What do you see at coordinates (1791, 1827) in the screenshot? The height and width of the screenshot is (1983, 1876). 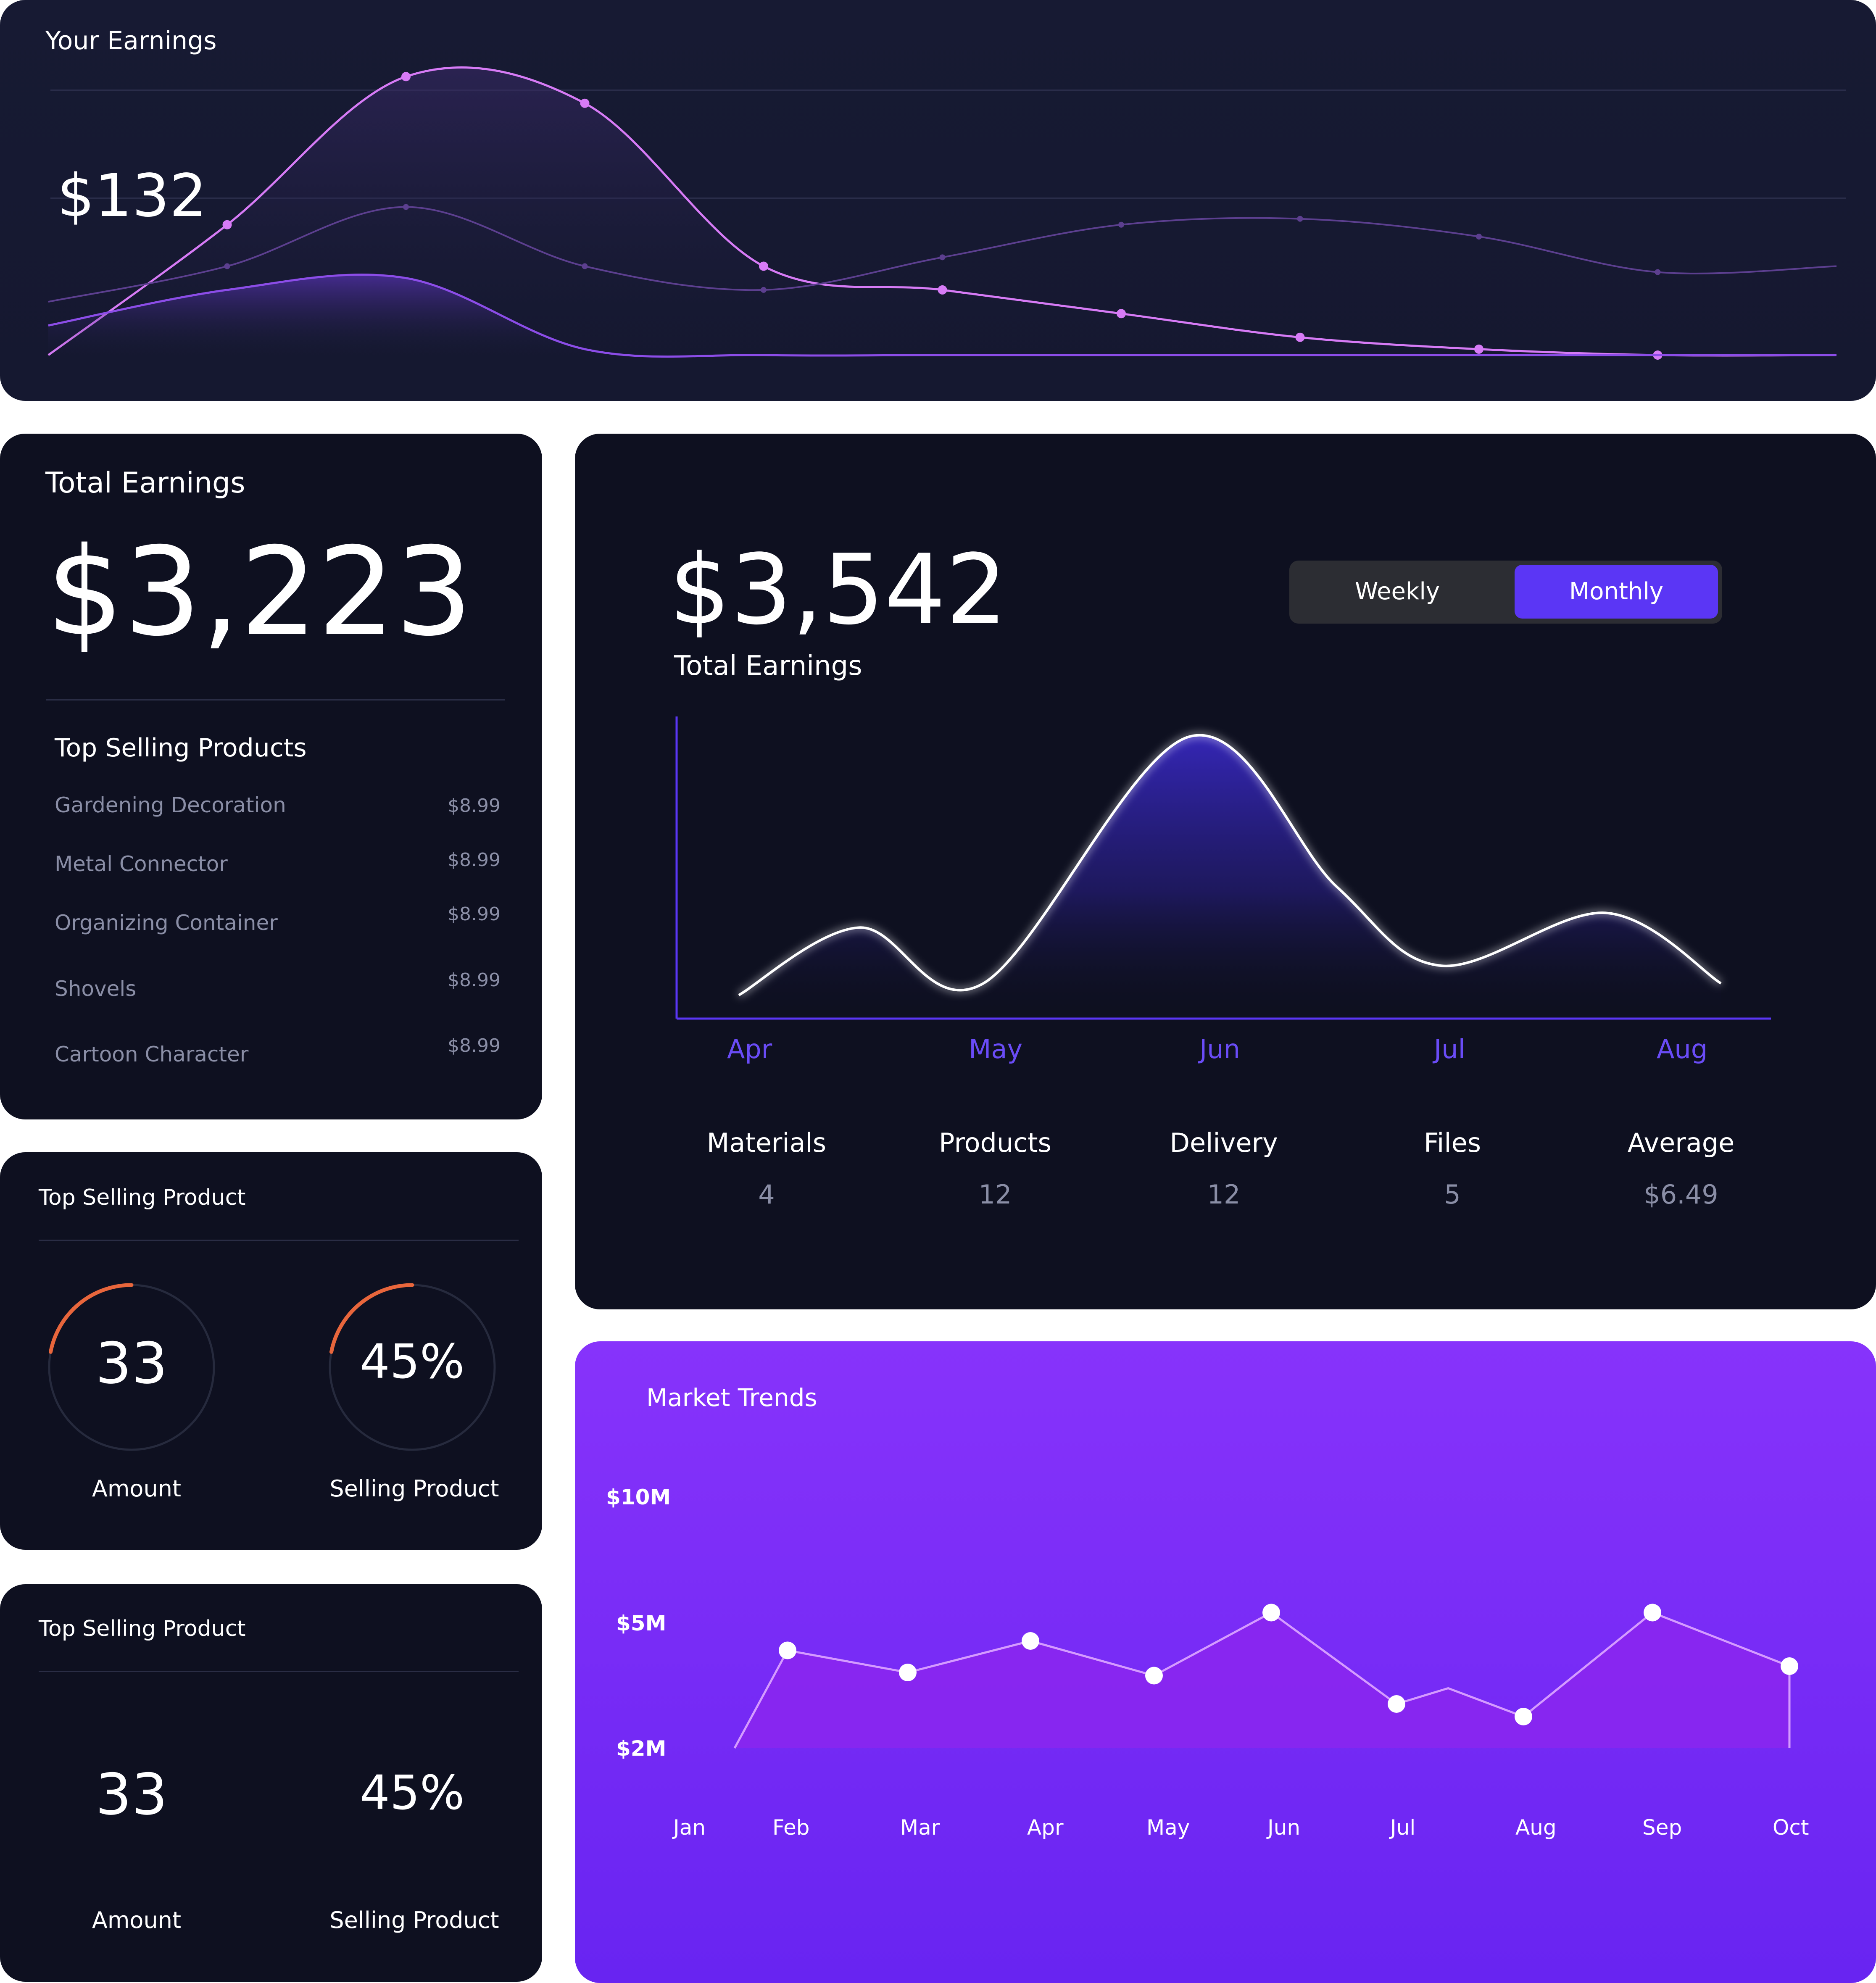 I see `x-tick-label: Oct` at bounding box center [1791, 1827].